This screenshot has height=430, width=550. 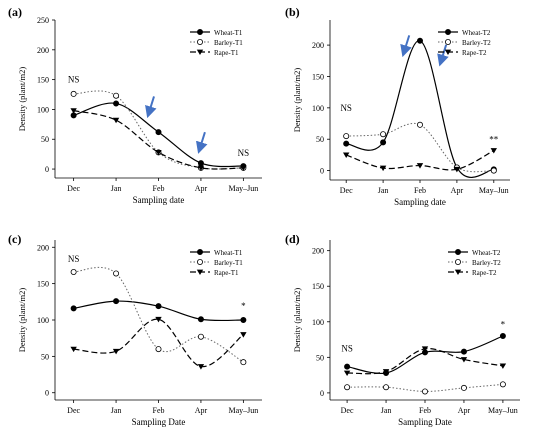 I want to click on series-line-wheat-t2, so click(x=420, y=109).